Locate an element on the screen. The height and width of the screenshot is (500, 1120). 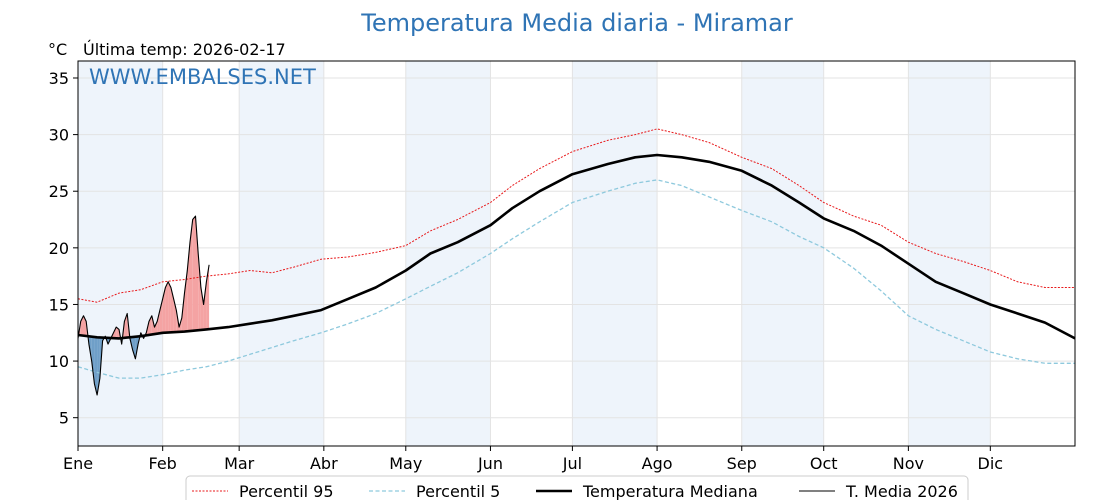
x-tick-label: May is located at coordinates (405, 463).